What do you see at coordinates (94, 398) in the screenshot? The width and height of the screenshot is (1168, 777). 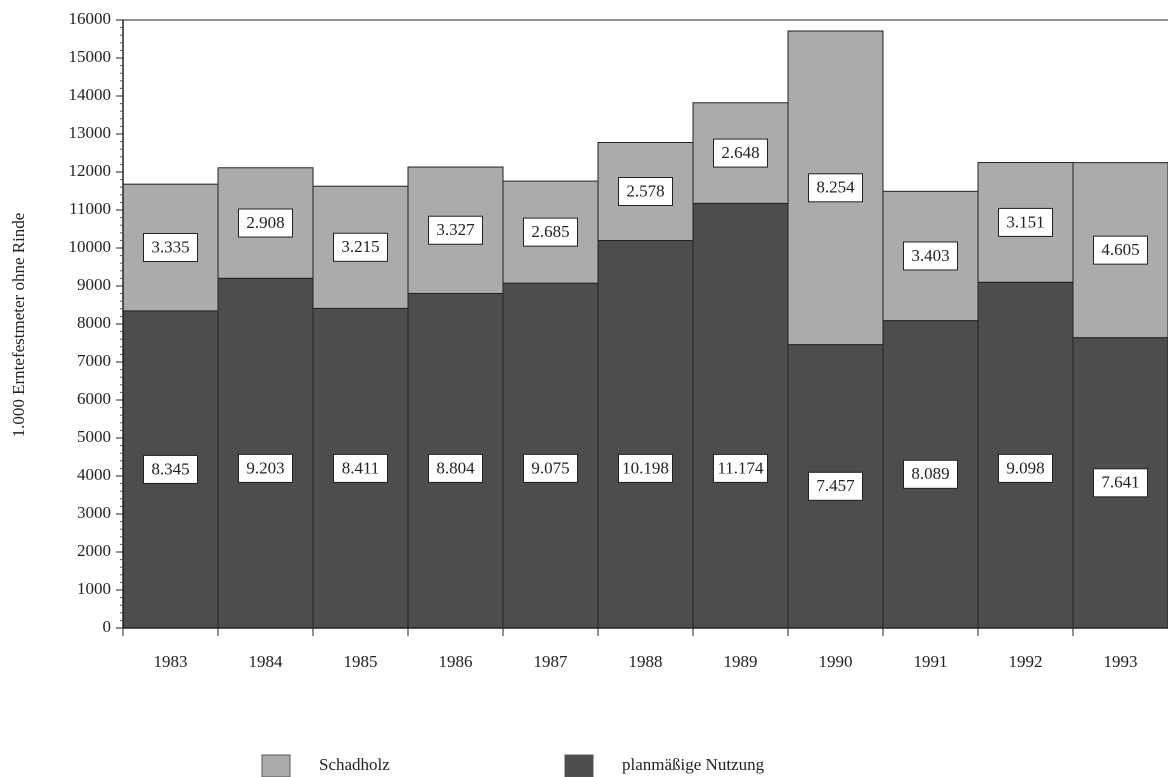 I see `y-tick-label: 6000` at bounding box center [94, 398].